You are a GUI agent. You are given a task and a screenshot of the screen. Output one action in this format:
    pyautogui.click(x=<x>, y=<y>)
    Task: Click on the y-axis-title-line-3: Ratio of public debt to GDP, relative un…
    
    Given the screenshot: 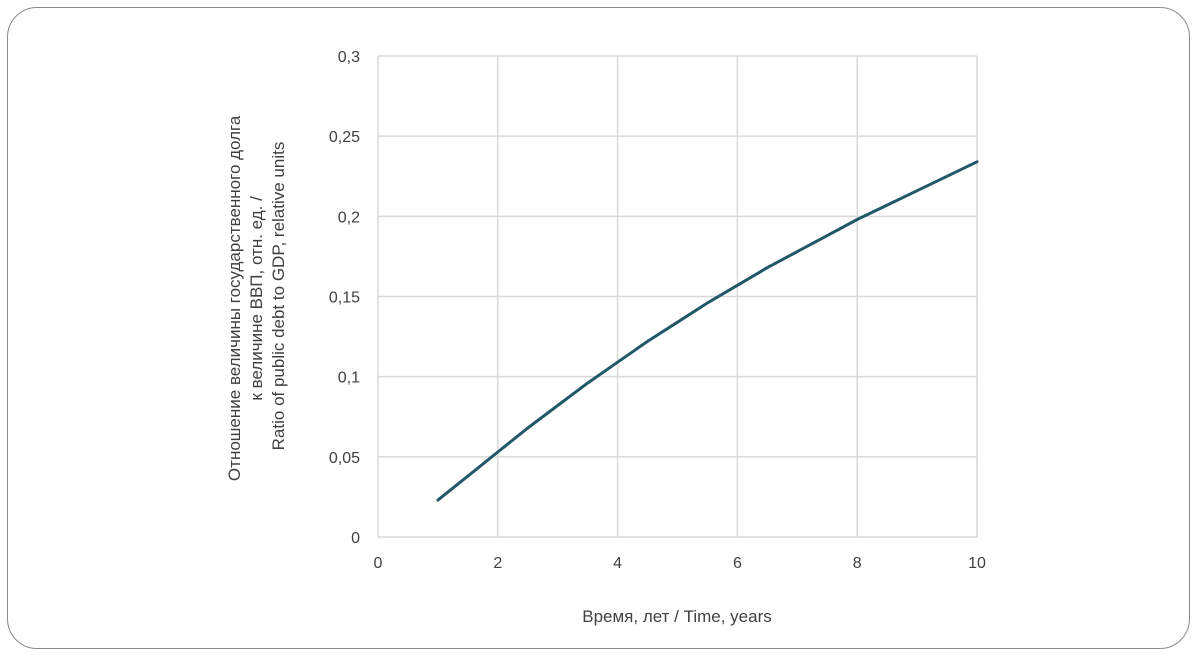 What is the action you would take?
    pyautogui.click(x=278, y=296)
    